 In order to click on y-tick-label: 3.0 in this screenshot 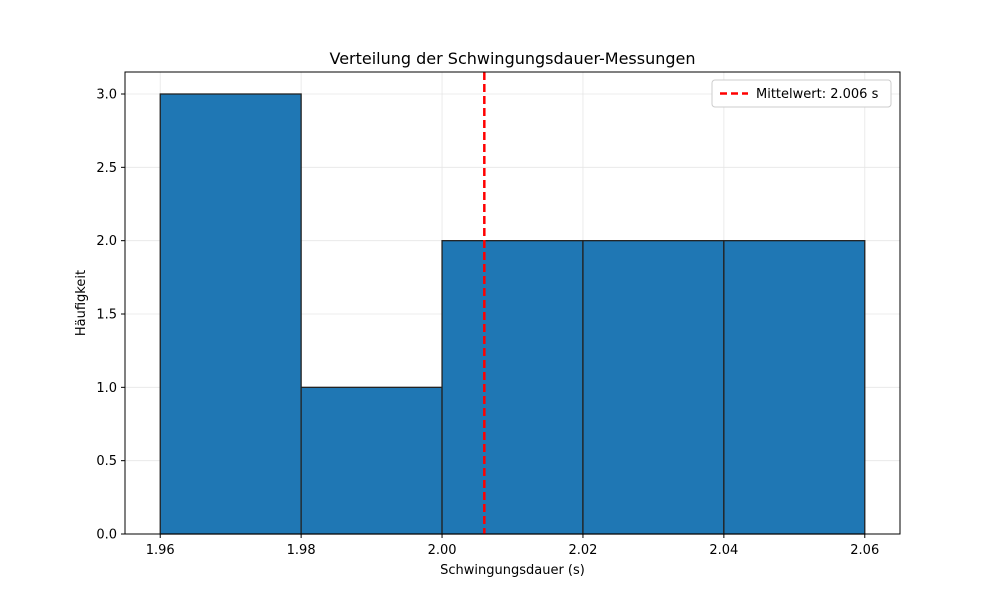, I will do `click(106, 95)`.